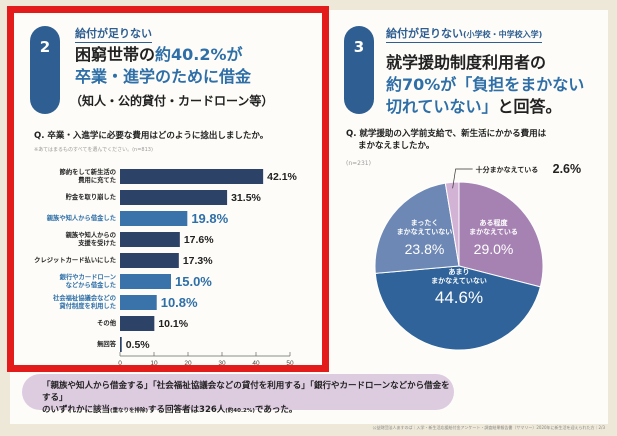  What do you see at coordinates (246, 198) in the screenshot?
I see `bar-value-label: 31.5%` at bounding box center [246, 198].